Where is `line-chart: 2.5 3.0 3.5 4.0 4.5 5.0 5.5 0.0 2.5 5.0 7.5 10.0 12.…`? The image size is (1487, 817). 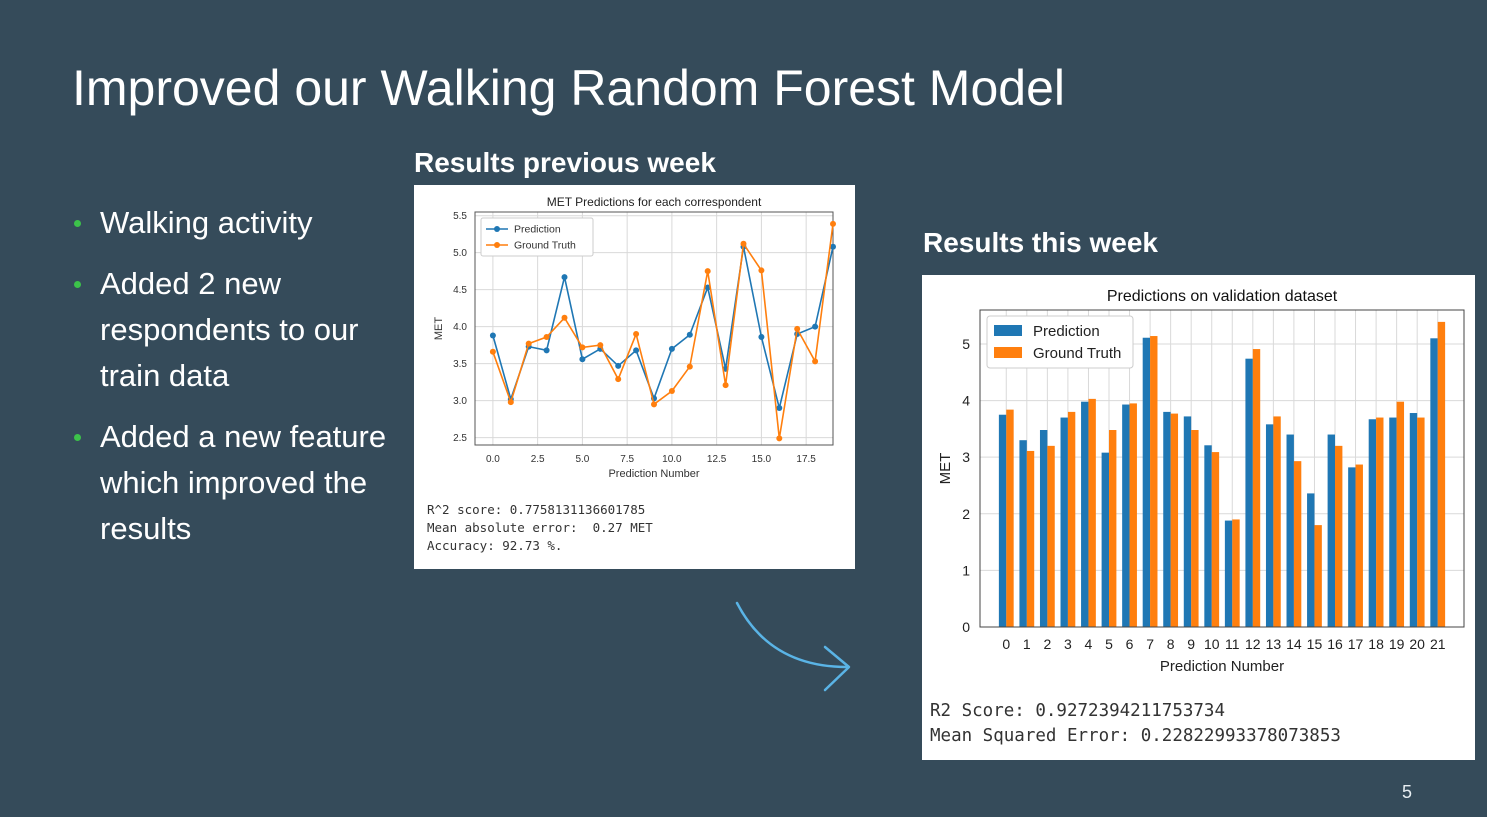 line-chart: 2.5 3.0 3.5 4.0 4.5 5.0 5.5 0.0 2.5 5.0 7.5 10.0 12.… is located at coordinates (634, 337).